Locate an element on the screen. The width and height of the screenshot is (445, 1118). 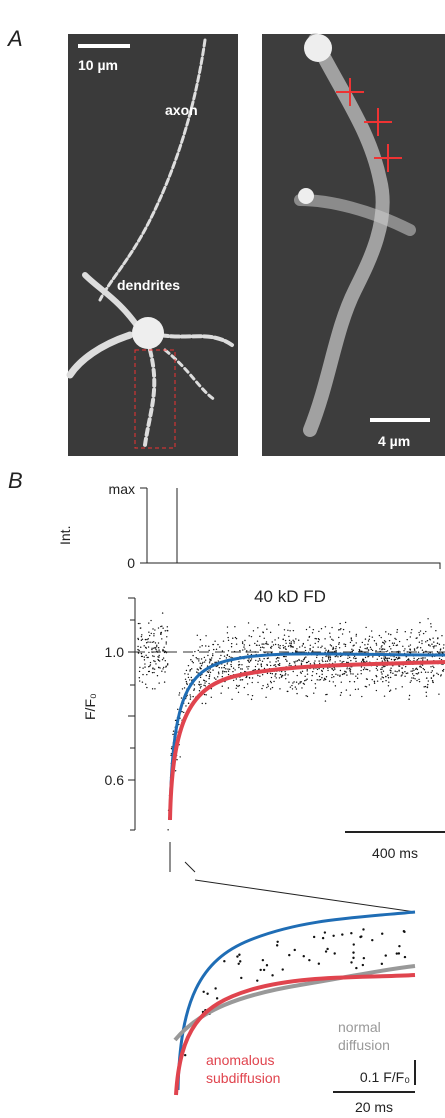
scale-label: 20 ms is located at coordinates (374, 1107).